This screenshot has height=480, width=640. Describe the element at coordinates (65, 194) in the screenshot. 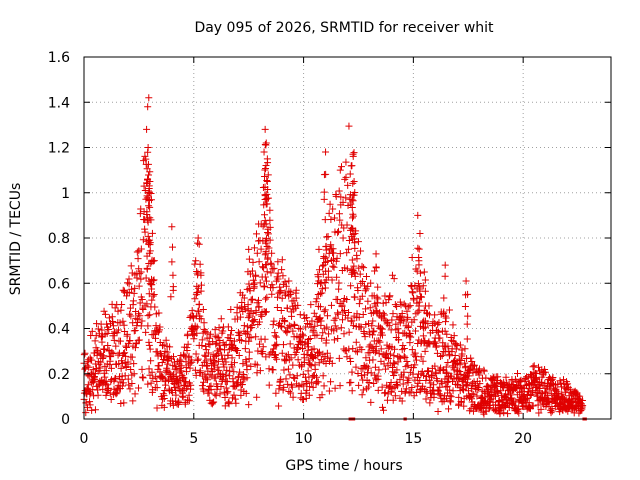

I see `y-tick-label: 1` at that location.